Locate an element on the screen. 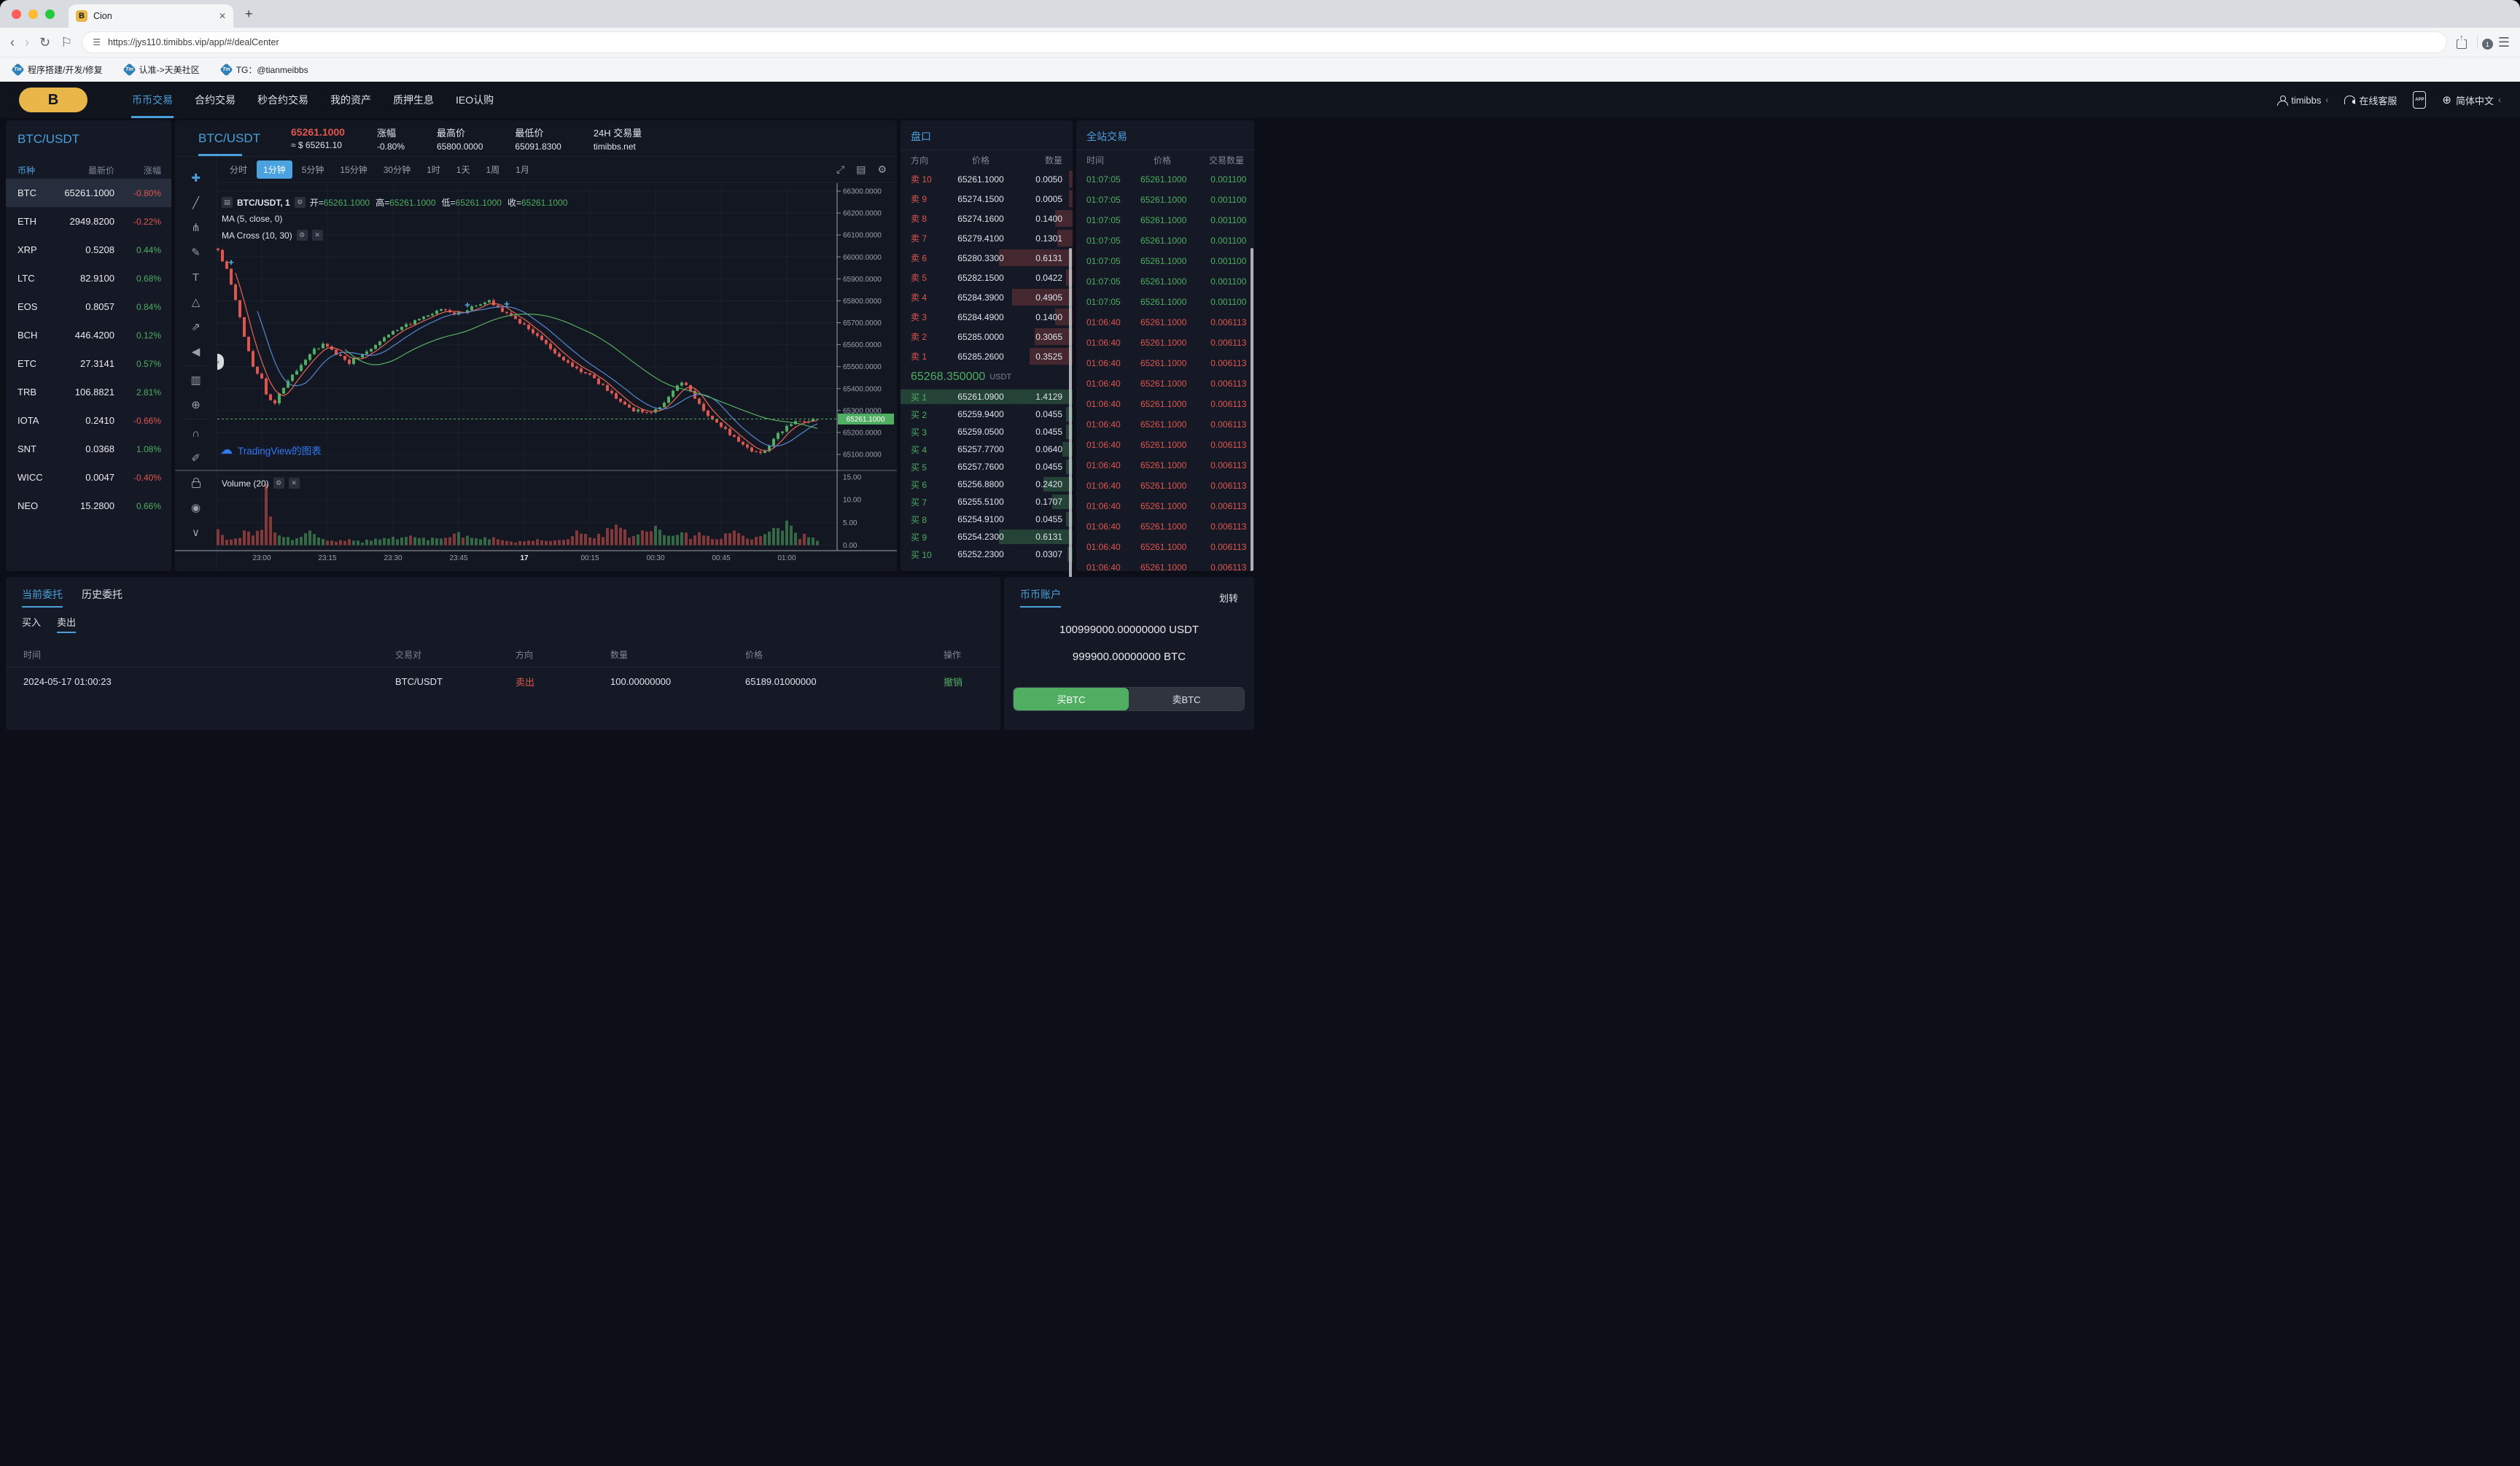 The image size is (2520, 1466). chart-settings-icon: ⚙ is located at coordinates (882, 169).